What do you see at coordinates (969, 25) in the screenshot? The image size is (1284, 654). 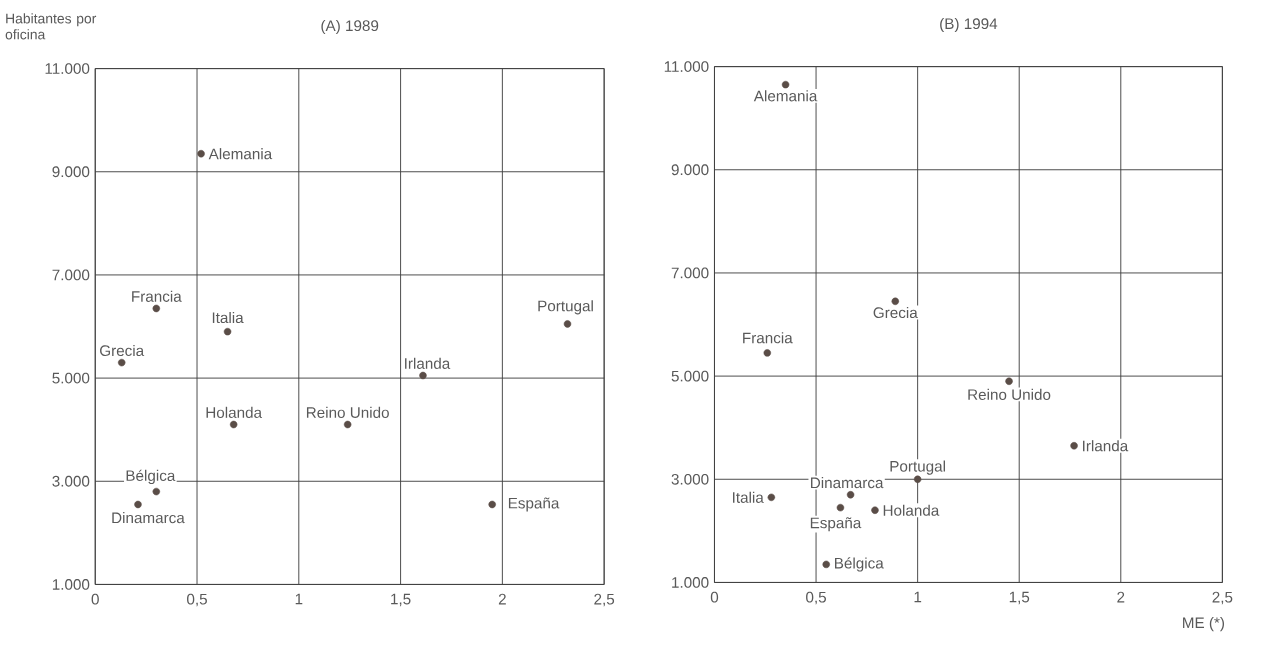 I see `chart-title: (B) 1994` at bounding box center [969, 25].